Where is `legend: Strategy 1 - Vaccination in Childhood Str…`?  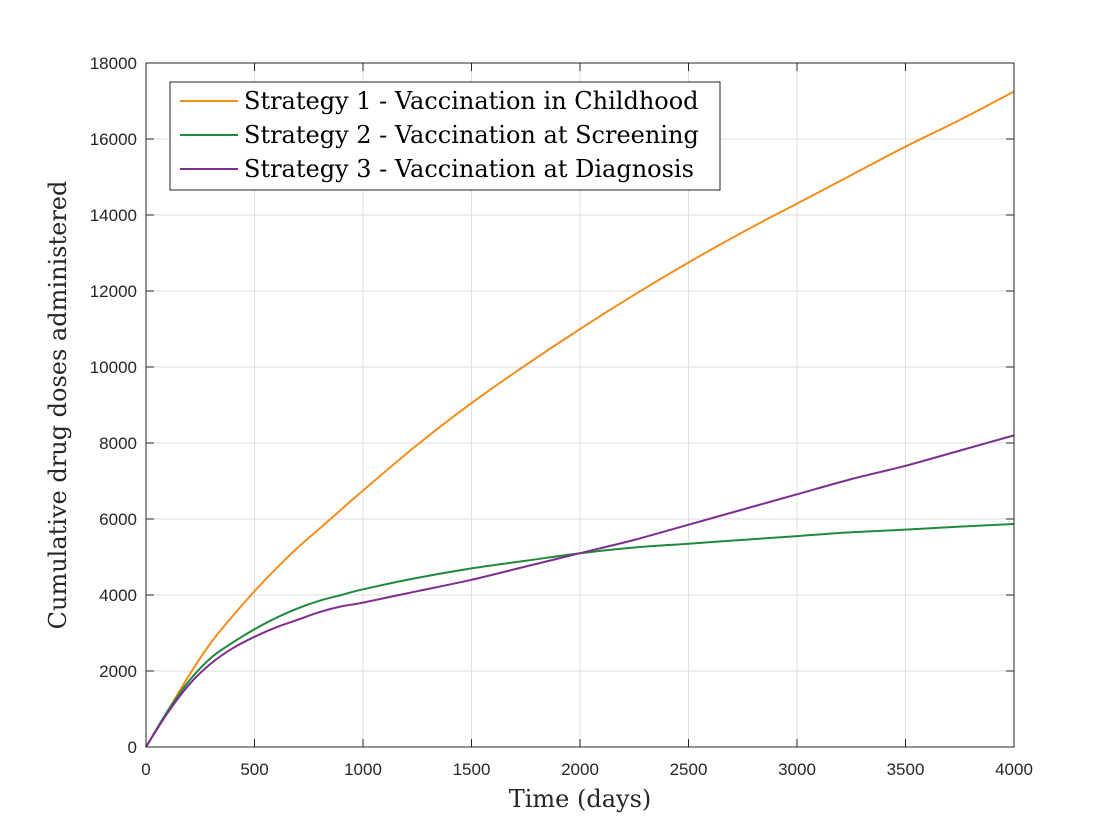
legend: Strategy 1 - Vaccination in Childhood Str… is located at coordinates (445, 136).